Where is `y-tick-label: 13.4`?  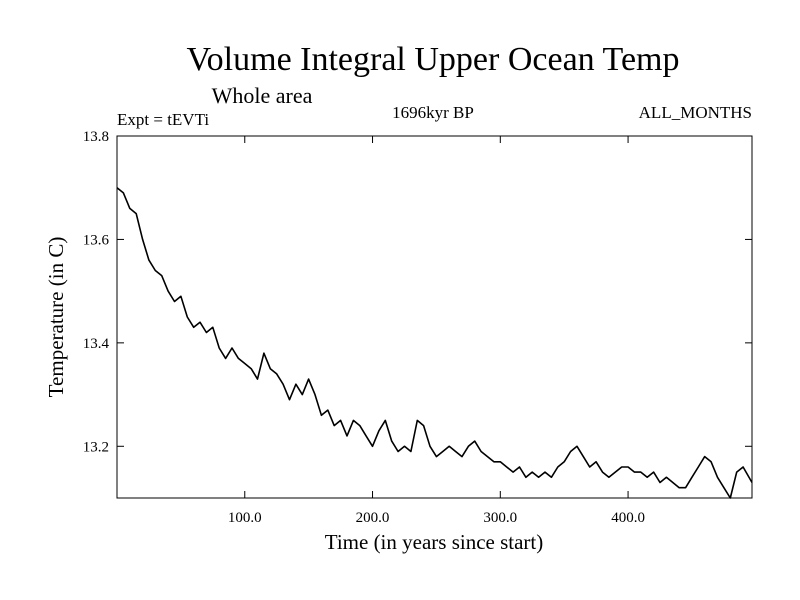 y-tick-label: 13.4 is located at coordinates (96, 344).